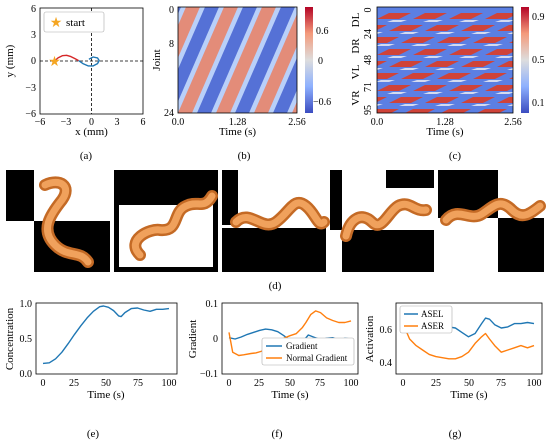 The image size is (550, 447). Describe the element at coordinates (538, 60) in the screenshot. I see `panel-c-cbar-tick: 0.5` at that location.